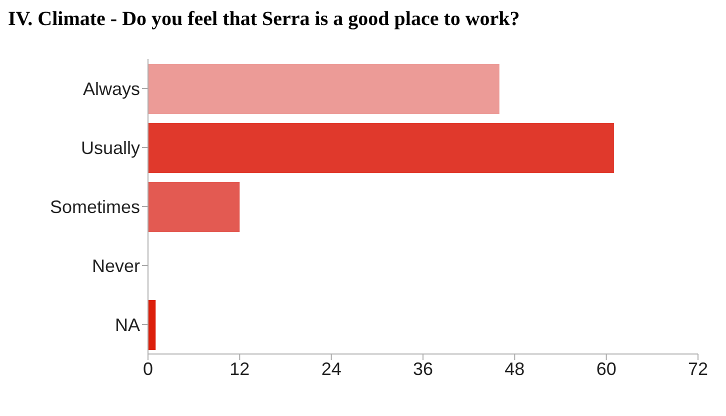  What do you see at coordinates (148, 368) in the screenshot?
I see `x-tick-label: 0` at bounding box center [148, 368].